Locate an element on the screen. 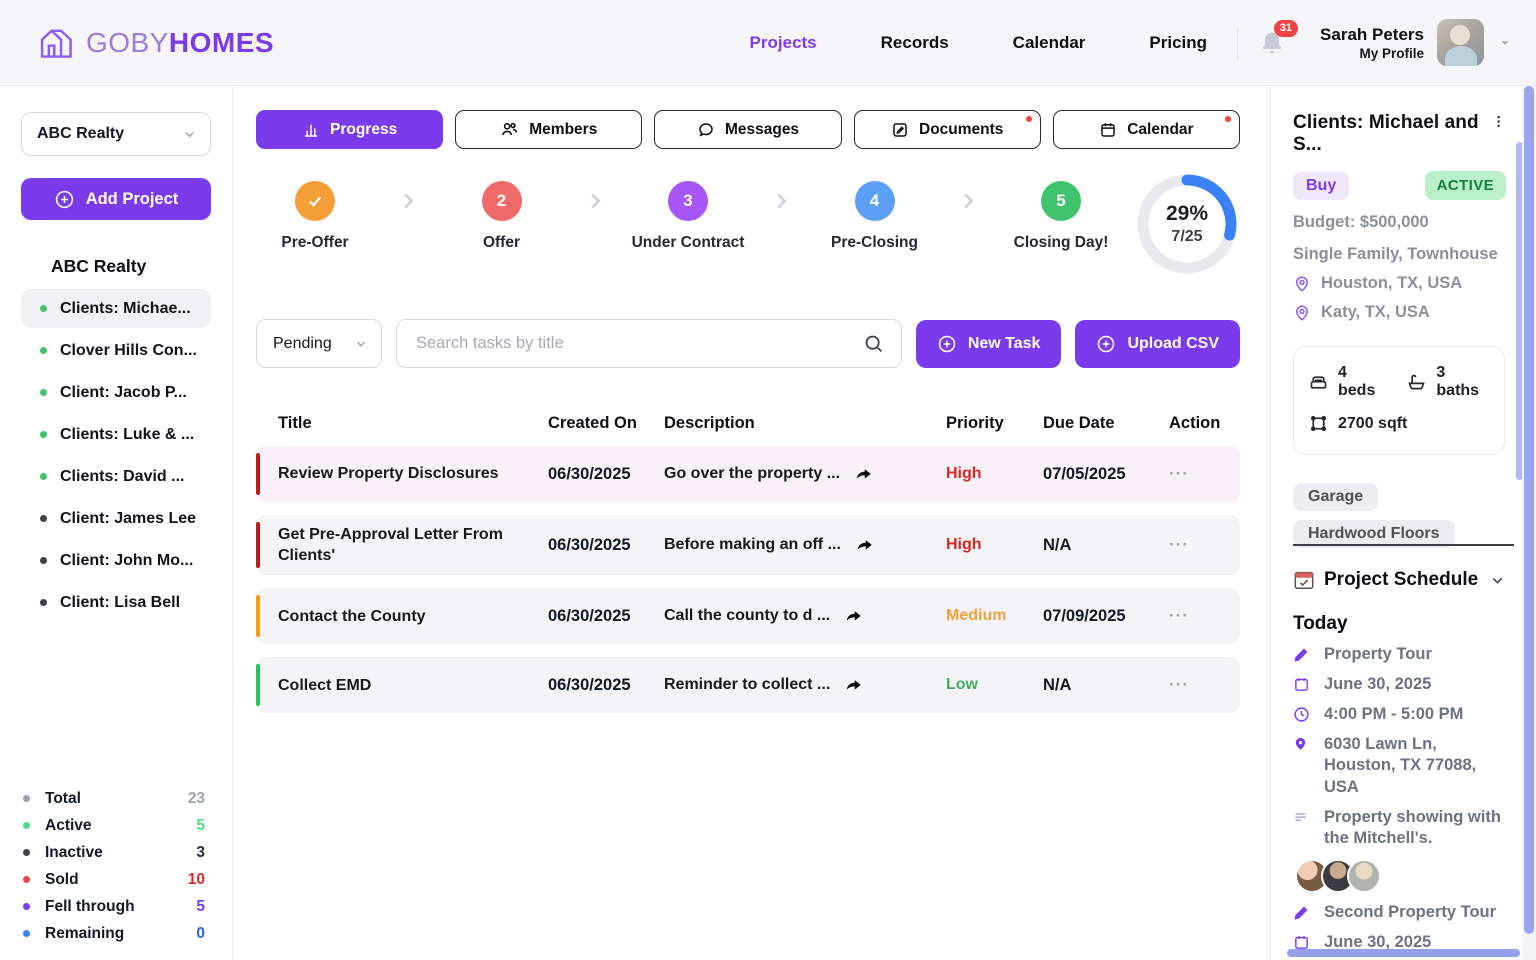 The width and height of the screenshot is (1536, 960). nav-calendar: Calendar is located at coordinates (1049, 42).